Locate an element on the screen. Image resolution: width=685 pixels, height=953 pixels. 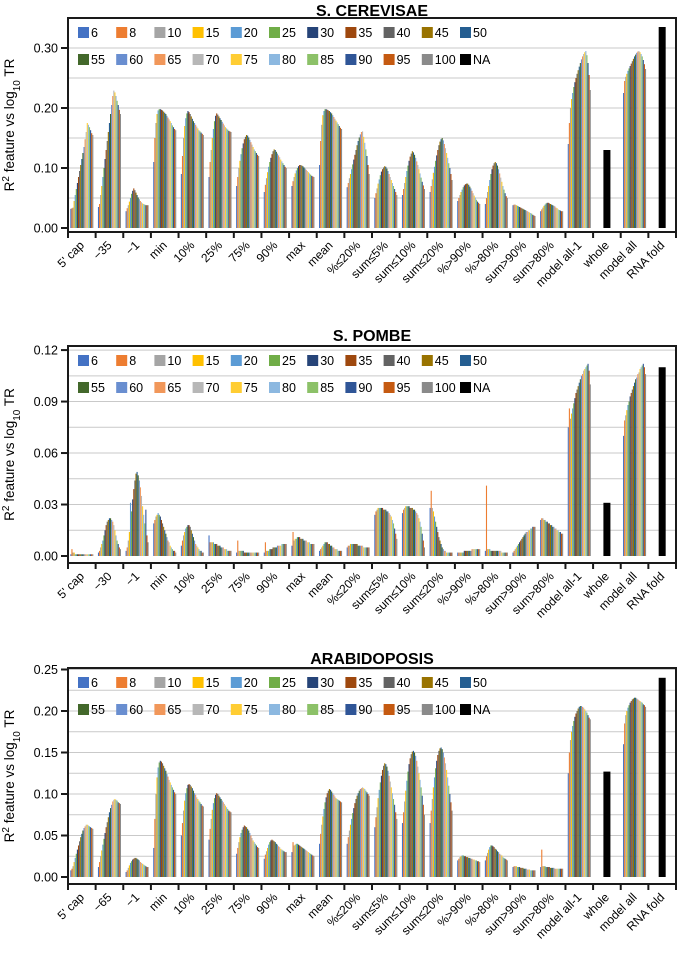
legend-label: 55 is located at coordinates (98, 710).